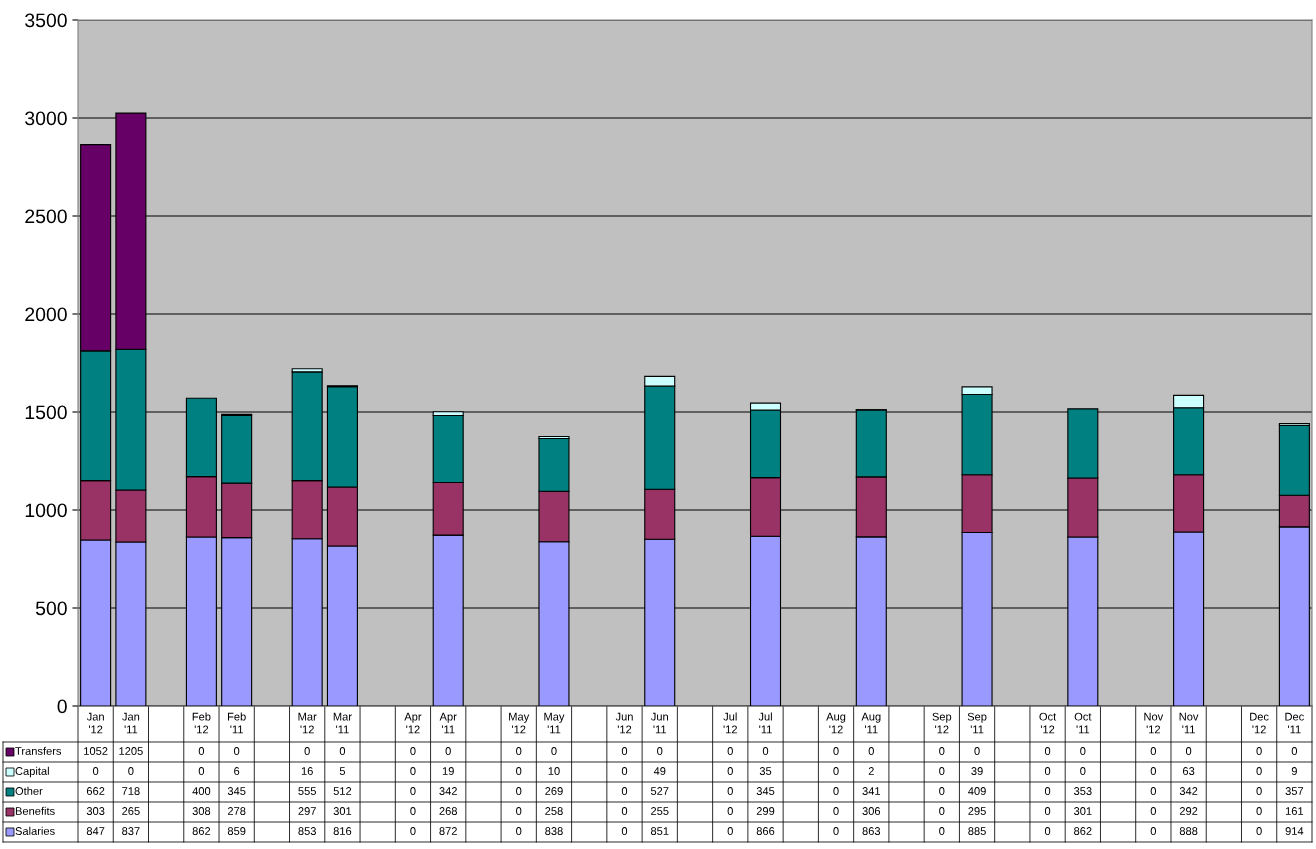 The image size is (1316, 849). I want to click on data-label: 301, so click(342, 811).